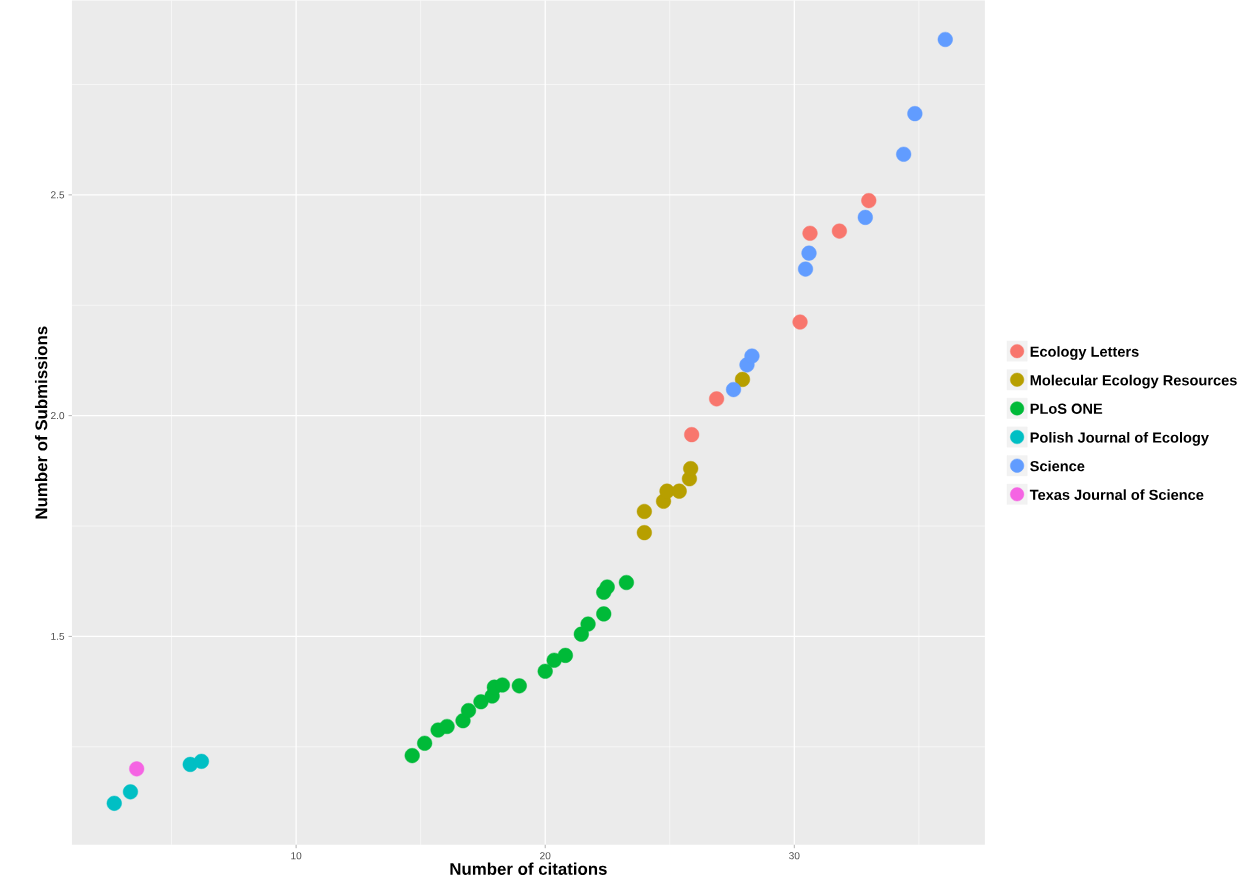  I want to click on y-tick-label: 2.0, so click(58, 416).